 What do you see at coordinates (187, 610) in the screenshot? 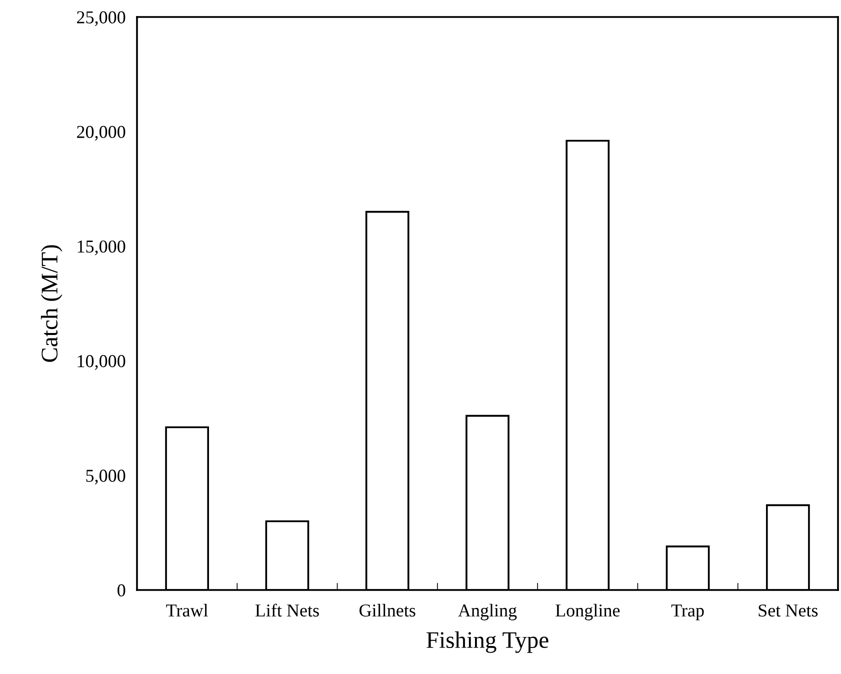
I see `x-tick-label: Trawl` at bounding box center [187, 610].